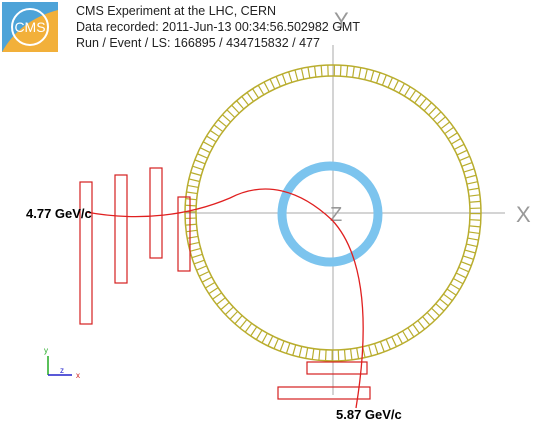 This screenshot has width=540, height=428. I want to click on header-line: CMS Experiment at the LHC, CERN, so click(176, 11).